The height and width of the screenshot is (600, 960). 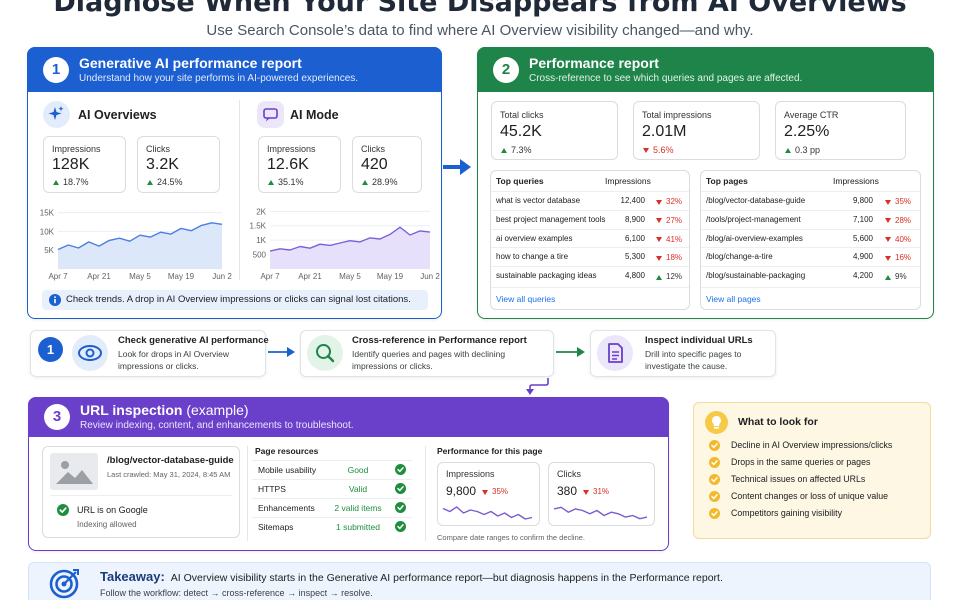 What do you see at coordinates (117, 115) in the screenshot?
I see `section-title: AI Overviews` at bounding box center [117, 115].